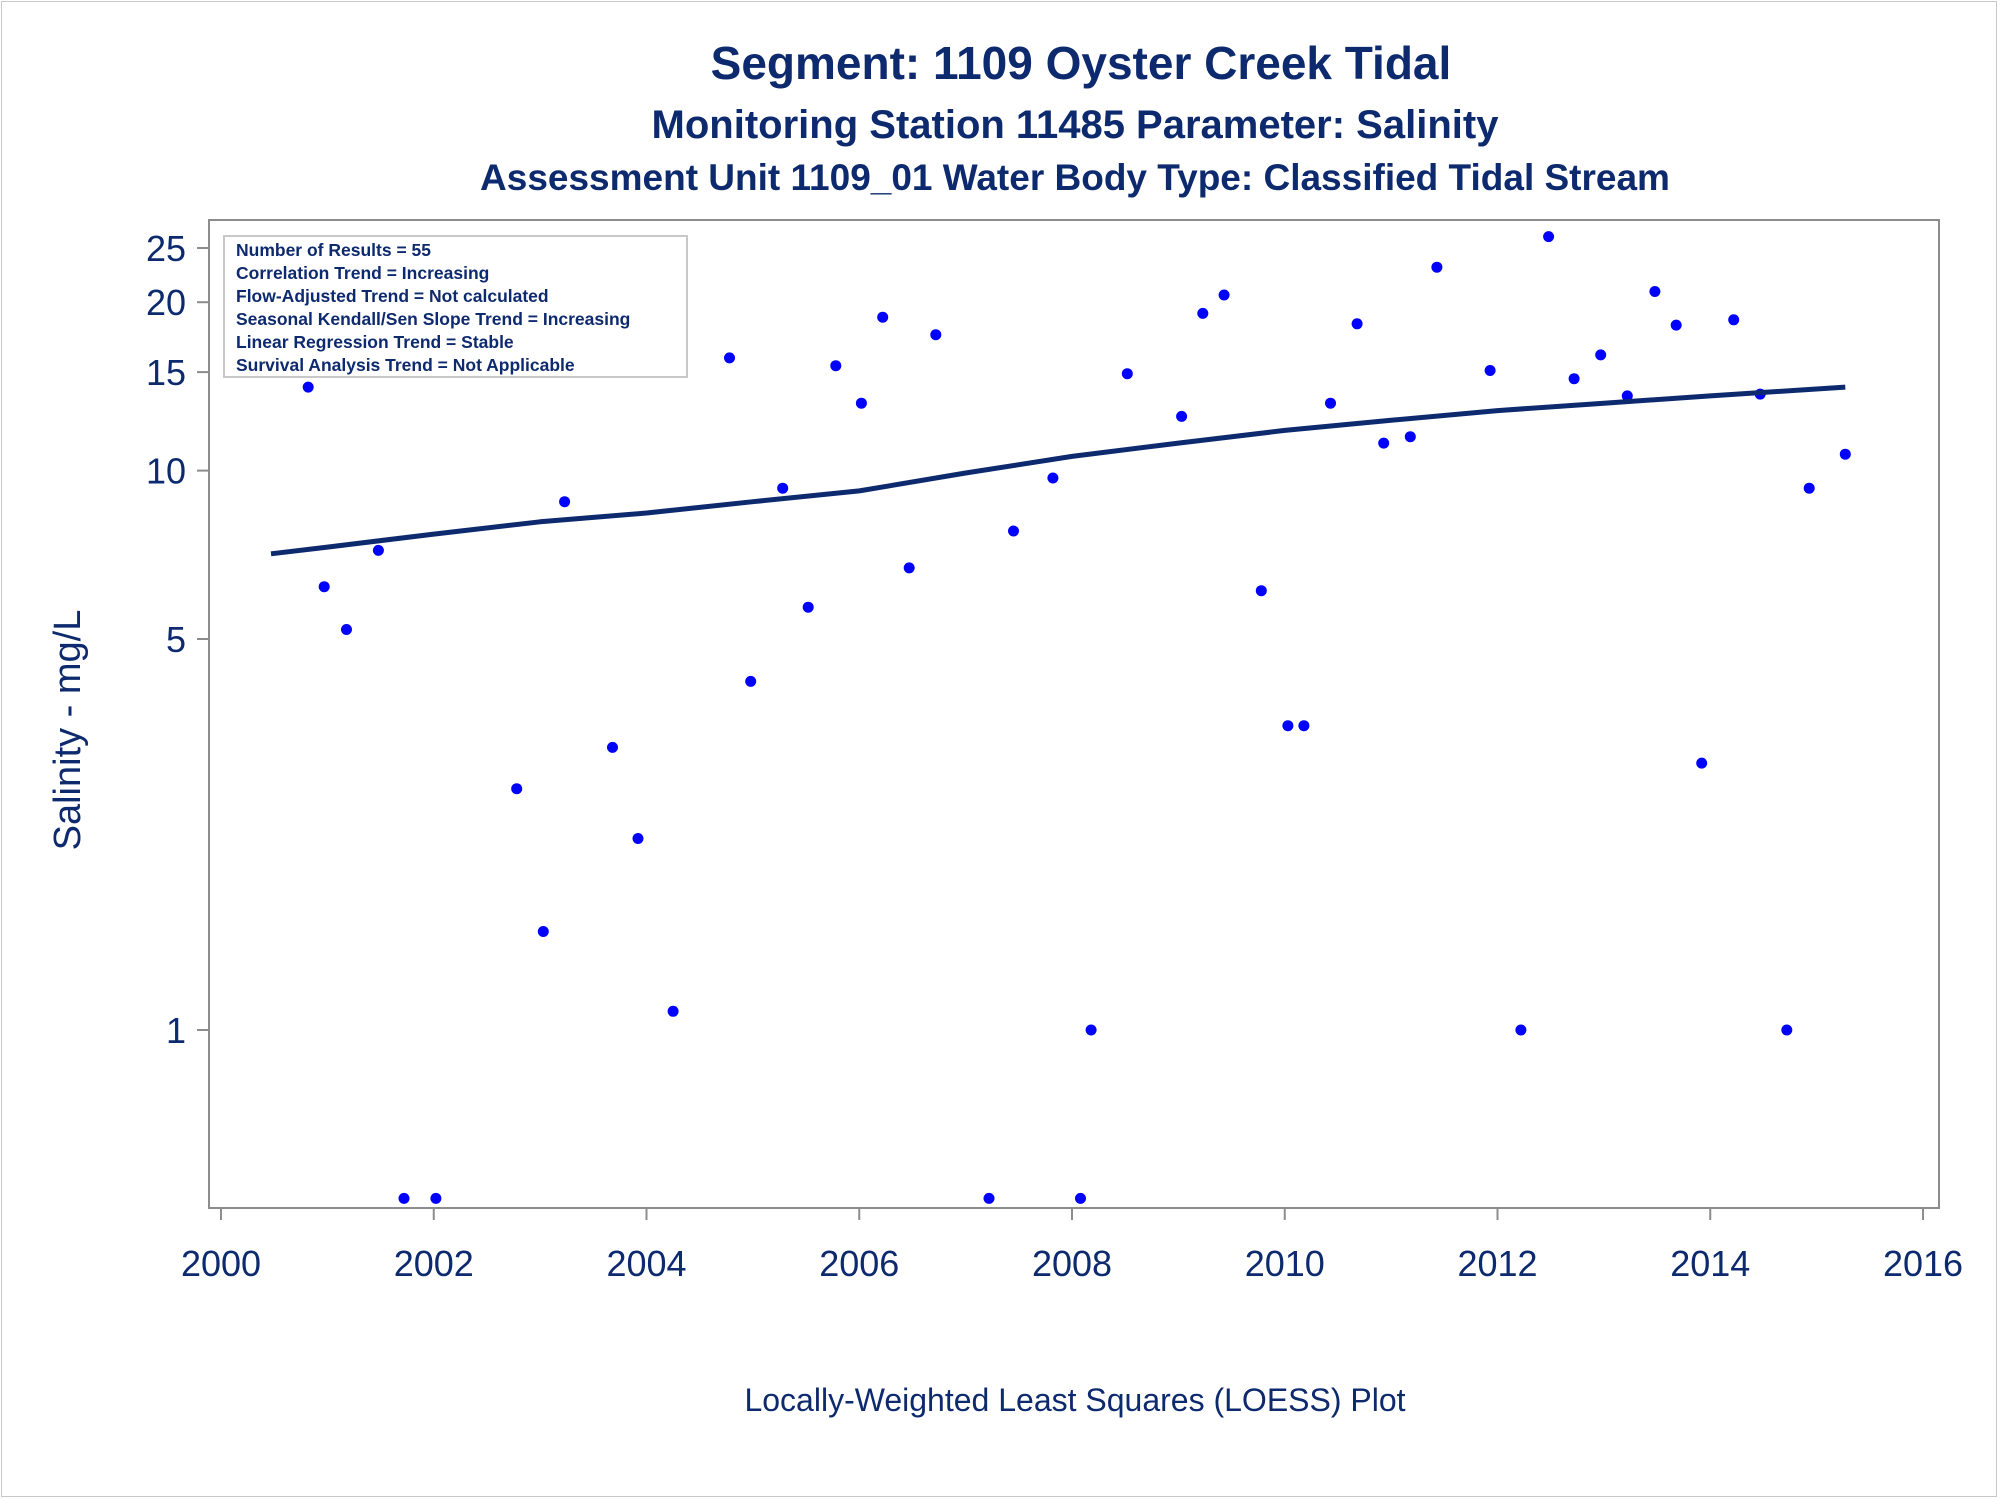 Image resolution: width=2000 pixels, height=1500 pixels. What do you see at coordinates (362, 273) in the screenshot?
I see `legend-entry: Correlation Trend = Increasing` at bounding box center [362, 273].